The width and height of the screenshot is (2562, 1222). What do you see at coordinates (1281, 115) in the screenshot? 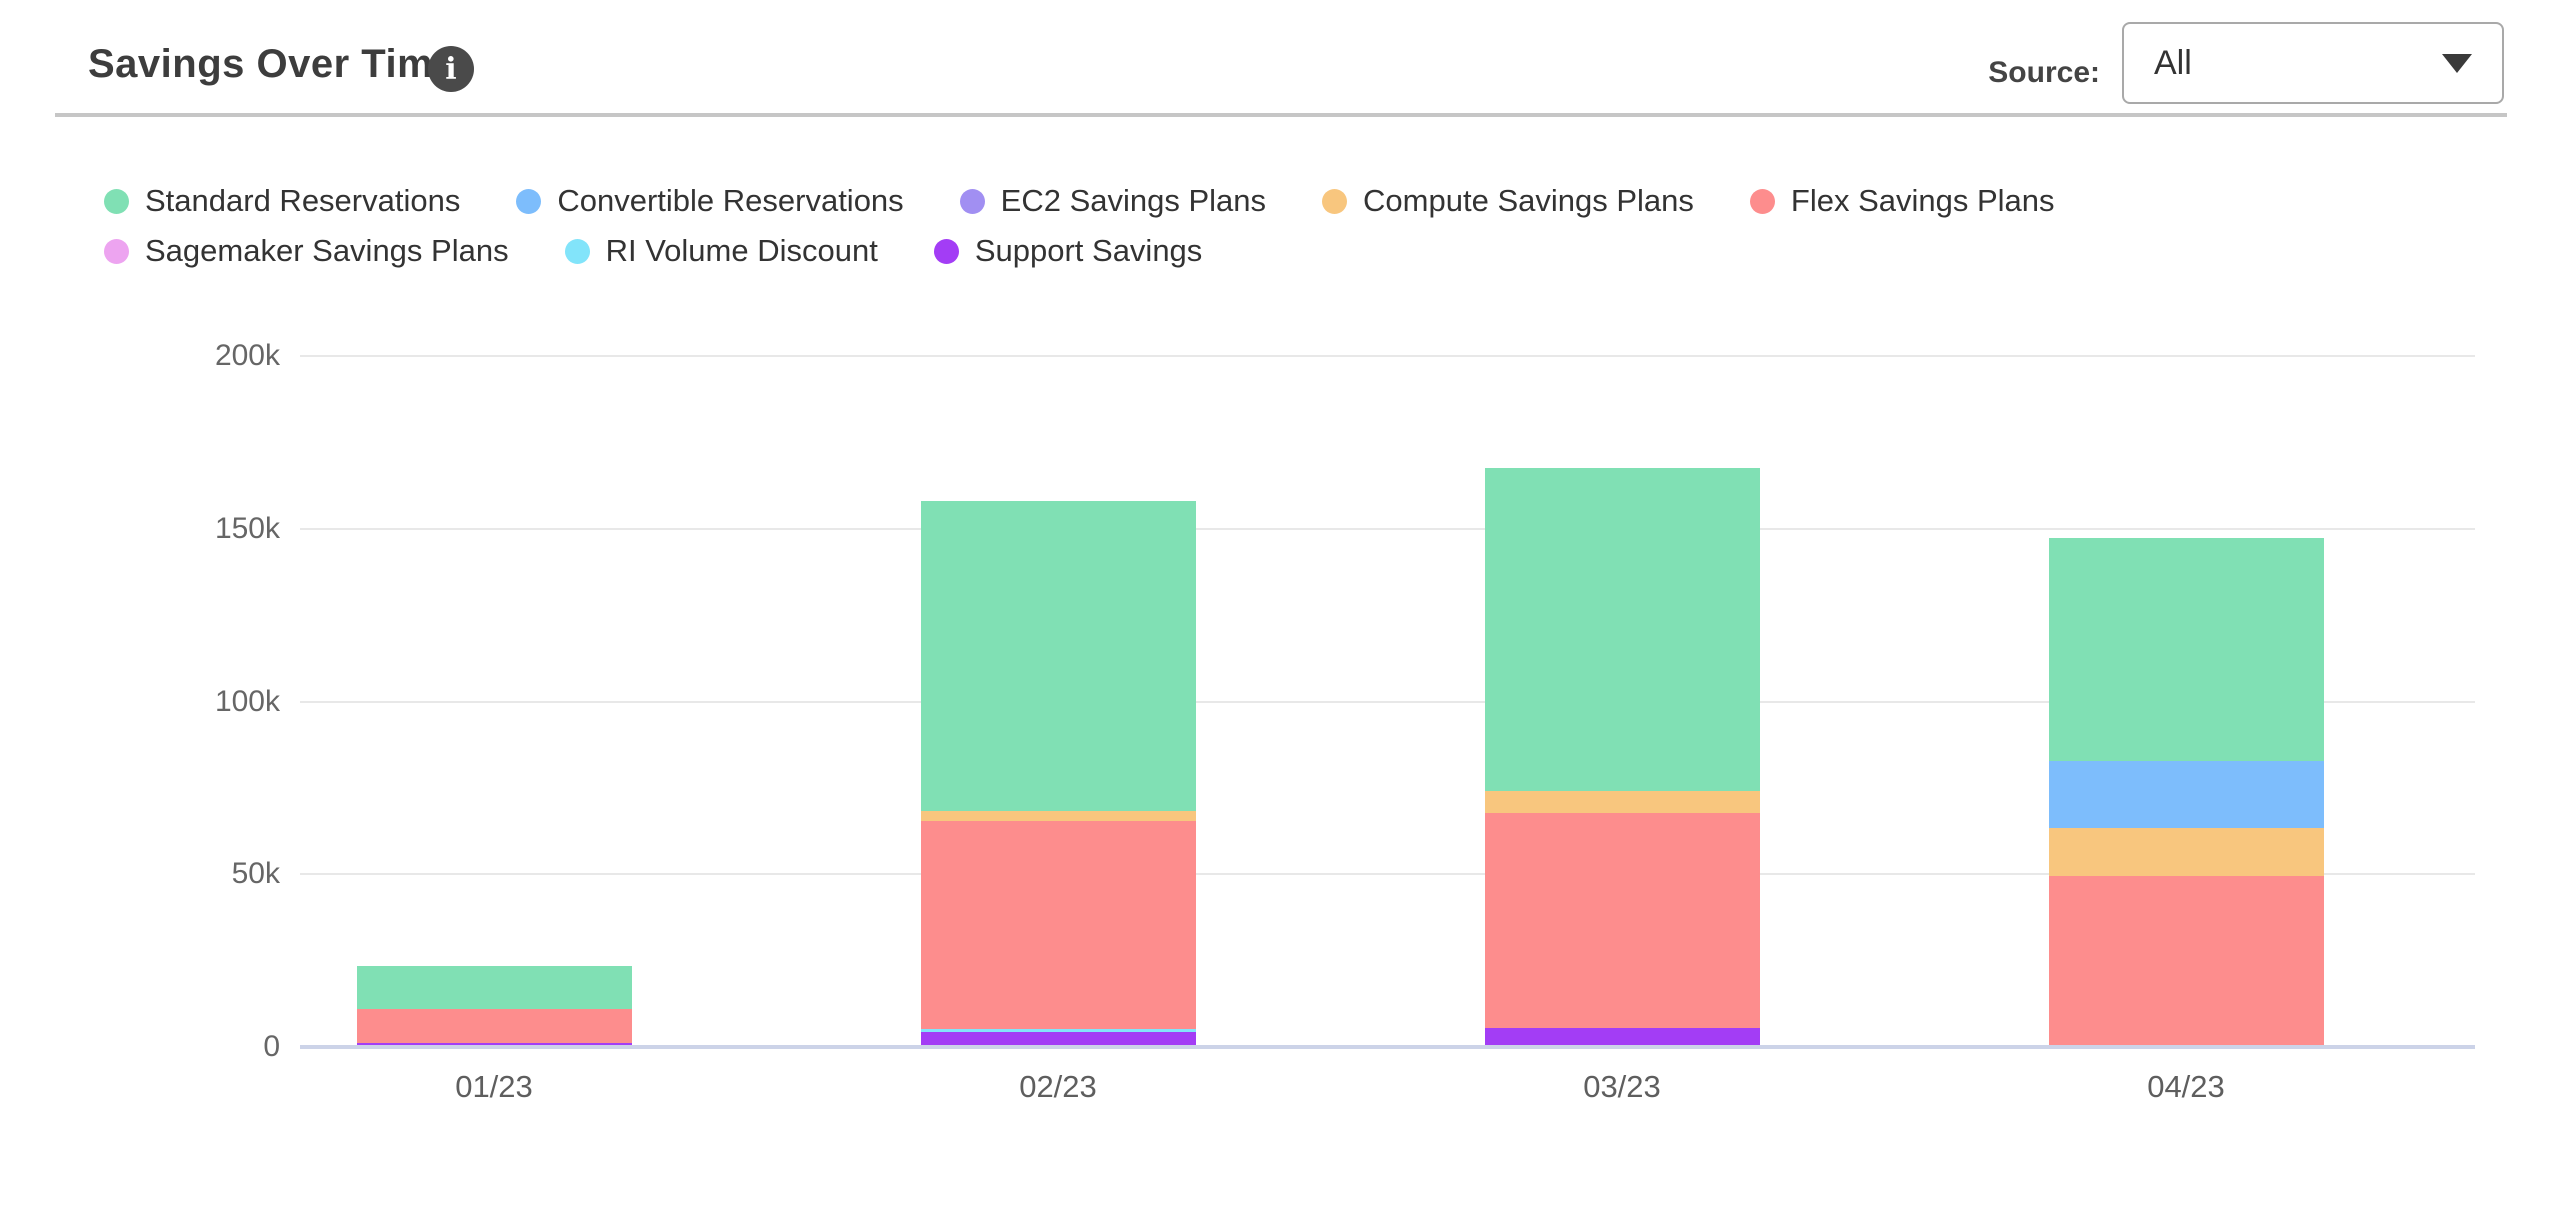
I see `header-divider` at bounding box center [1281, 115].